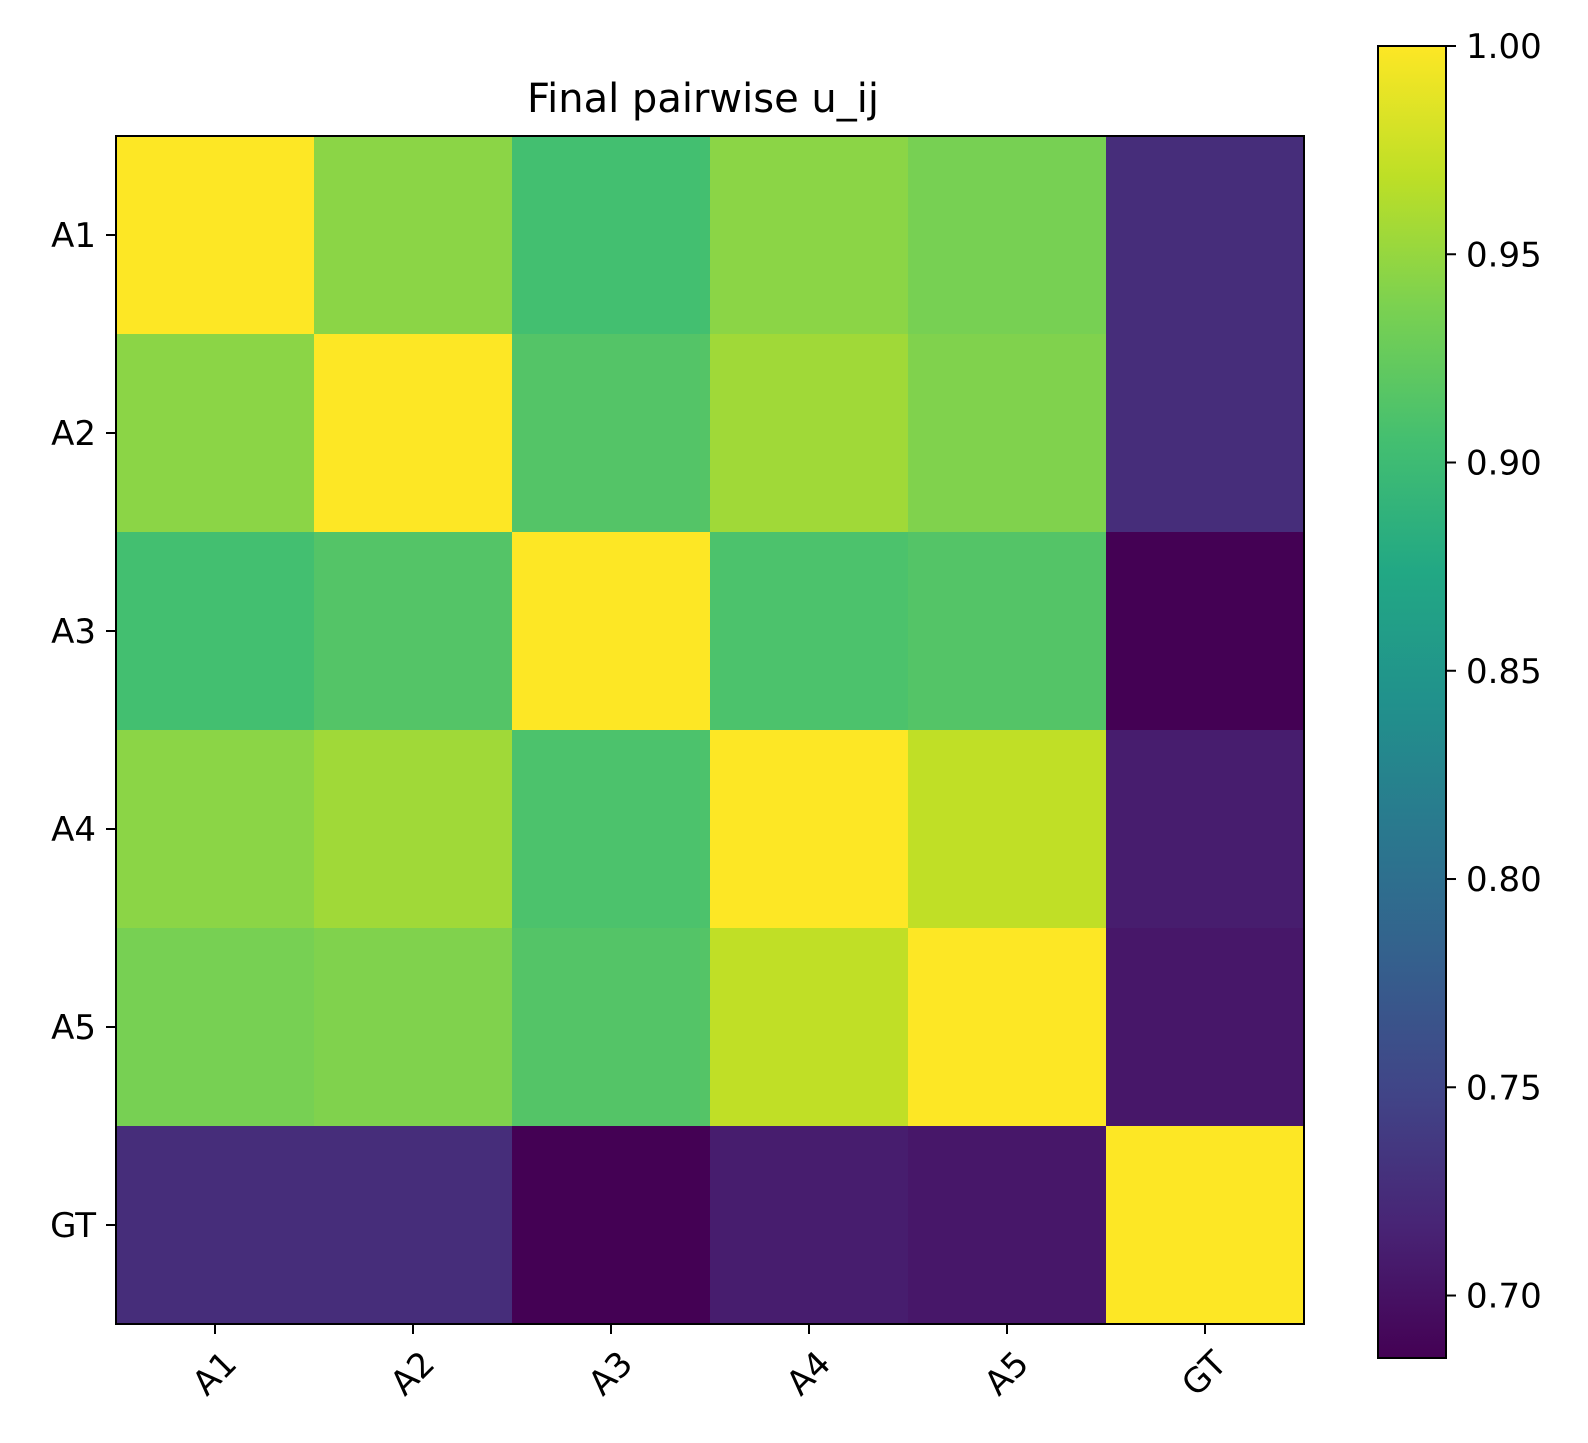 Image resolution: width=1588 pixels, height=1443 pixels. I want to click on heatmap-cell-A3-A2, so click(413, 631).